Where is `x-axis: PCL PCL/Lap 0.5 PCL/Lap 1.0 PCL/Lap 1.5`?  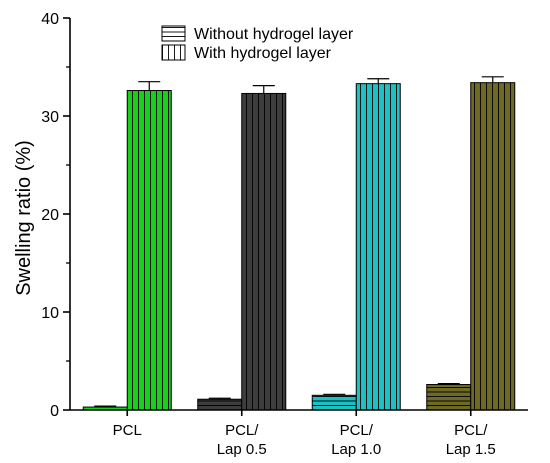
x-axis: PCL PCL/Lap 0.5 PCL/Lap 1.0 PCL/Lap 1.5 is located at coordinates (299, 433).